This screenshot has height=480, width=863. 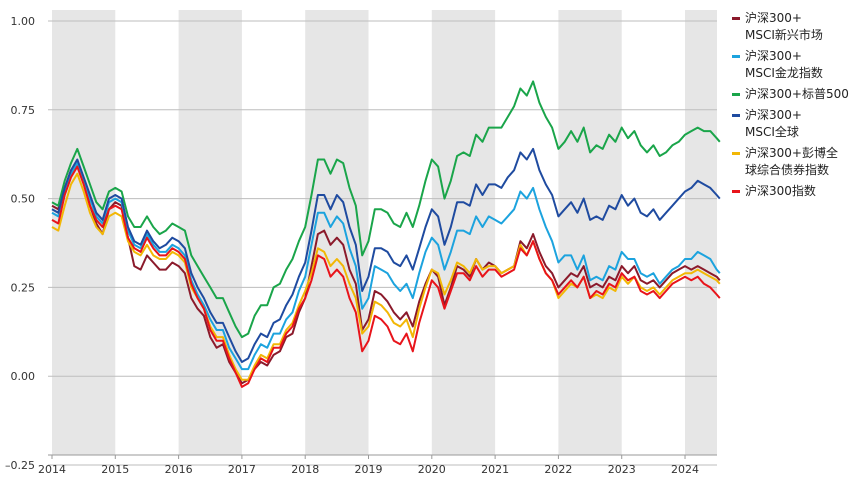 What do you see at coordinates (20, 465) in the screenshot?
I see `y-tick-label: –0.25` at bounding box center [20, 465].